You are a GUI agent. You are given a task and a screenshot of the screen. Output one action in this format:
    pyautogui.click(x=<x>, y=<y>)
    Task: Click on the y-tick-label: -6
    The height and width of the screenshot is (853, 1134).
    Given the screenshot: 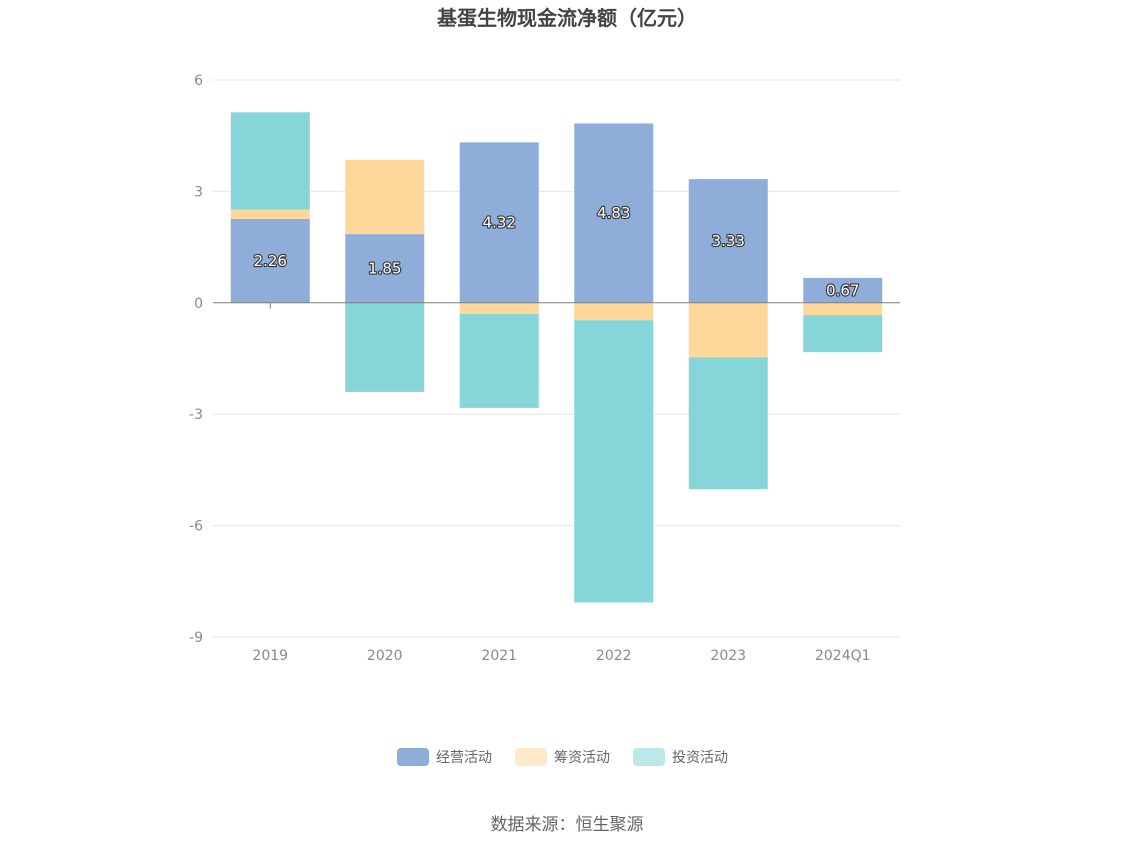 What is the action you would take?
    pyautogui.click(x=196, y=527)
    